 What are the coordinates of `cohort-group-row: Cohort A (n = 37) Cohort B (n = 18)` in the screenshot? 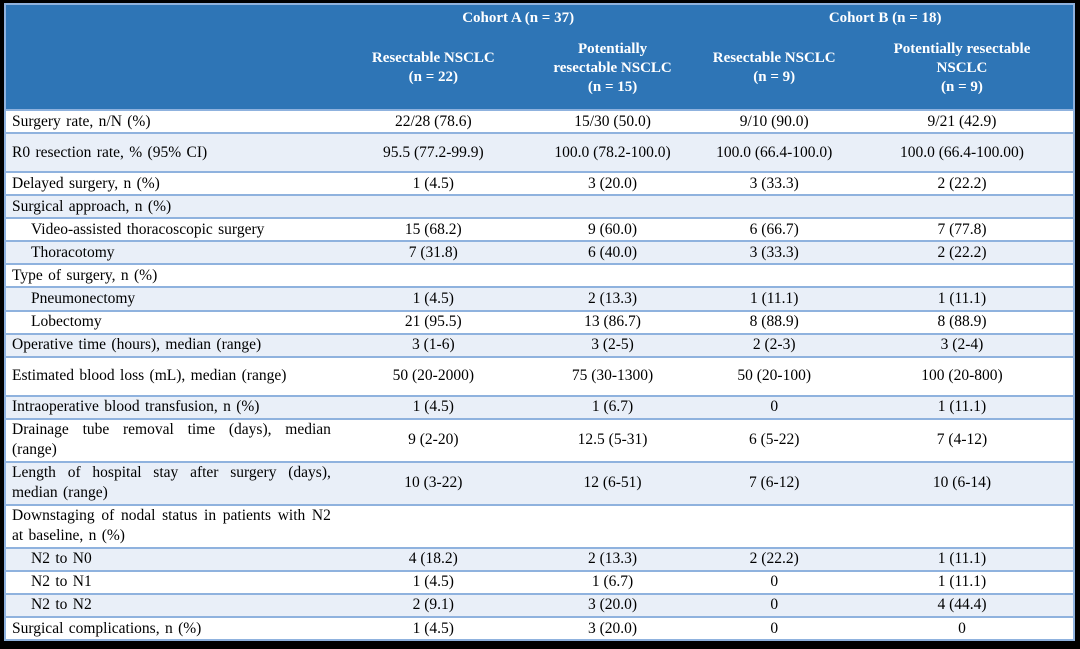 It's located at (539, 18).